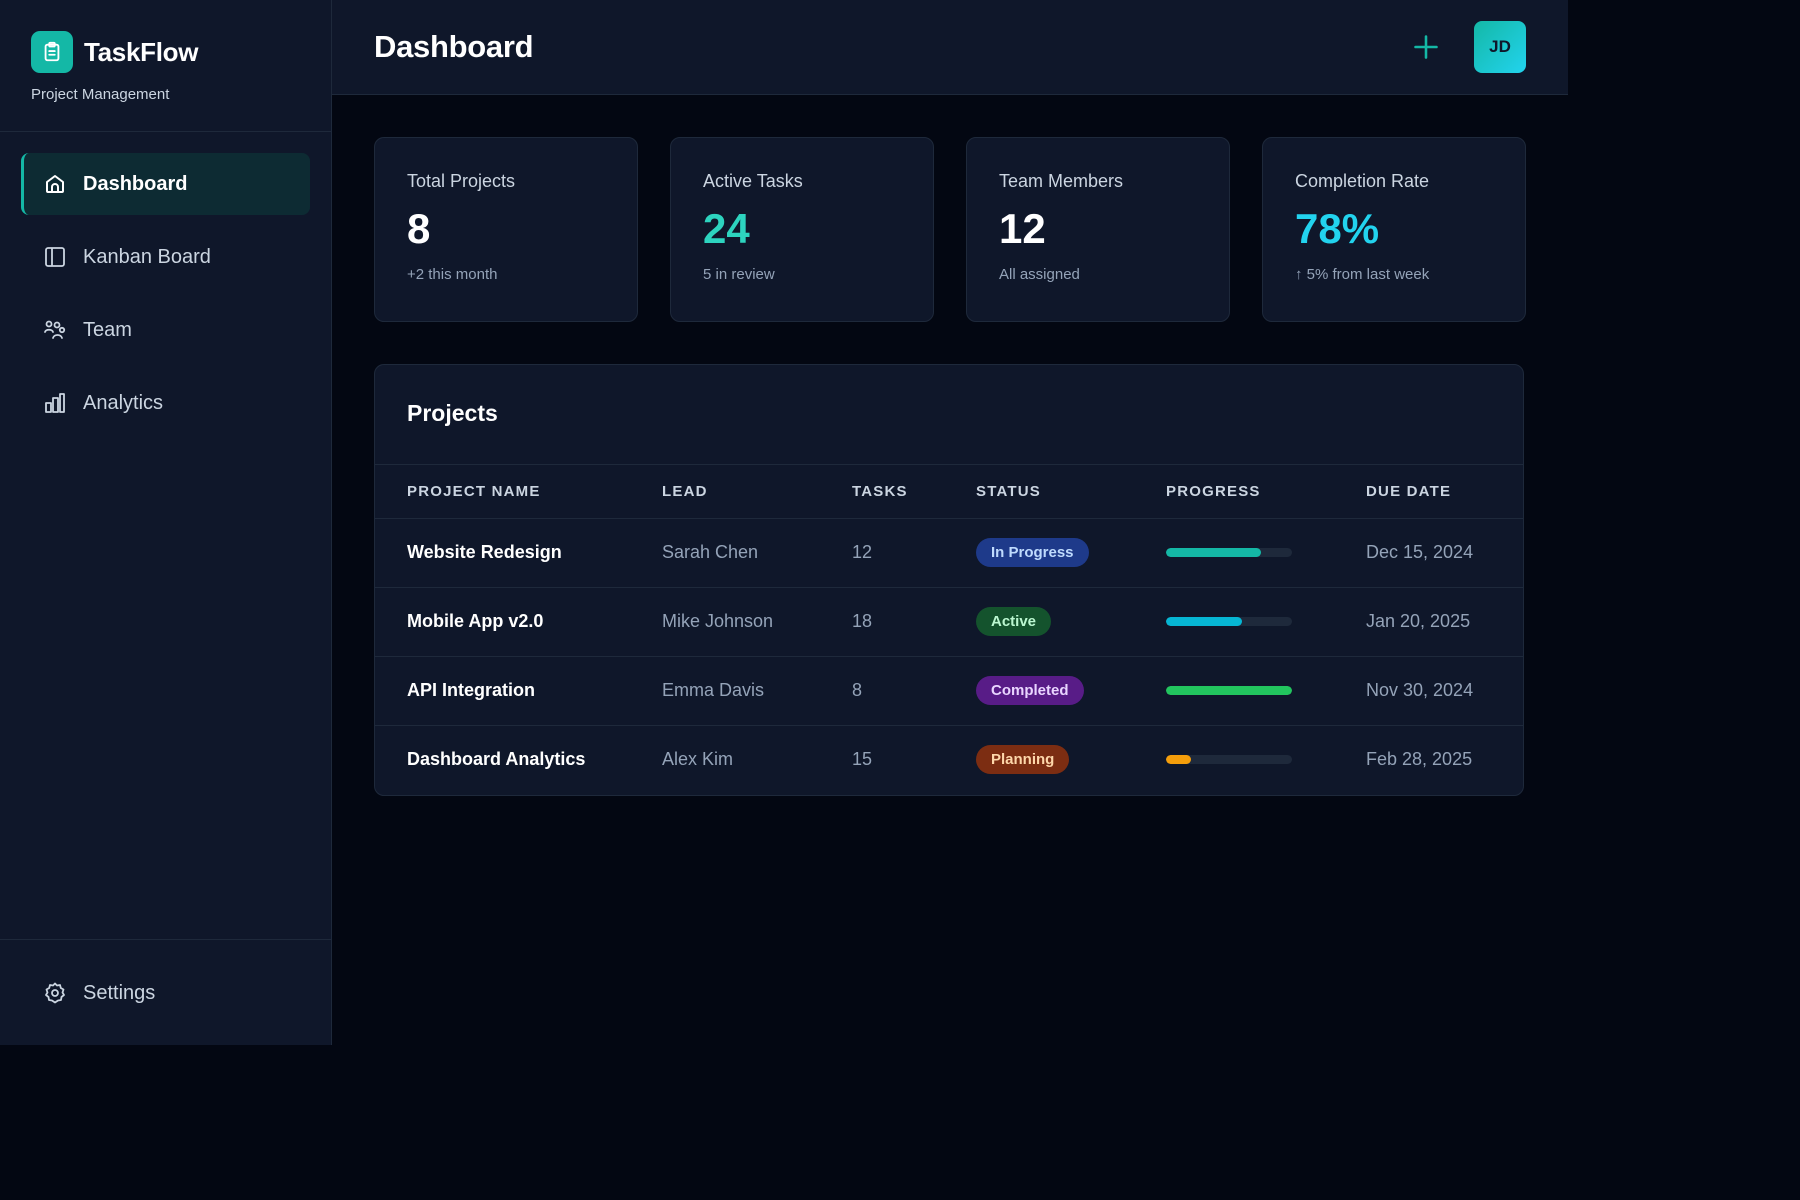 The width and height of the screenshot is (1800, 1200). What do you see at coordinates (107, 329) in the screenshot?
I see `sidebar-item-label: Team` at bounding box center [107, 329].